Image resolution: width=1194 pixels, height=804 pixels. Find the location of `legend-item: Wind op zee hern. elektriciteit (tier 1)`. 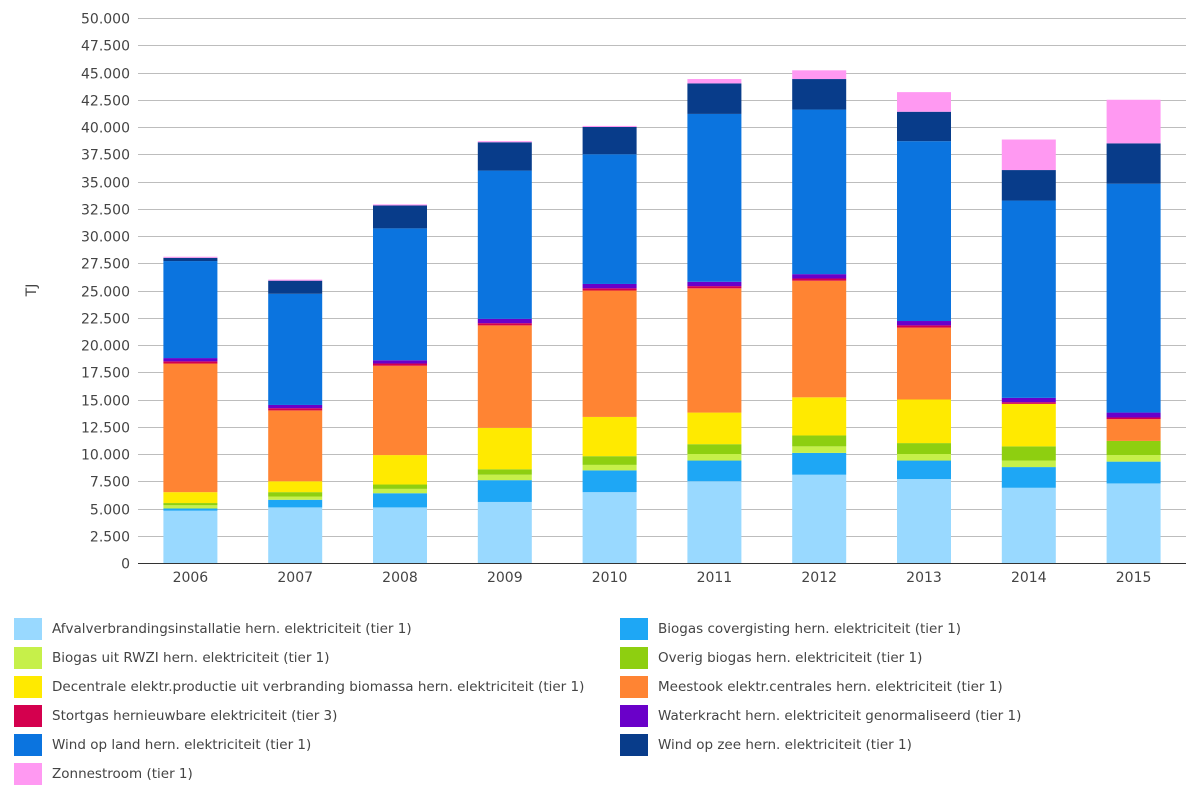

legend-item: Wind op zee hern. elektriciteit (tier 1) is located at coordinates (766, 745).